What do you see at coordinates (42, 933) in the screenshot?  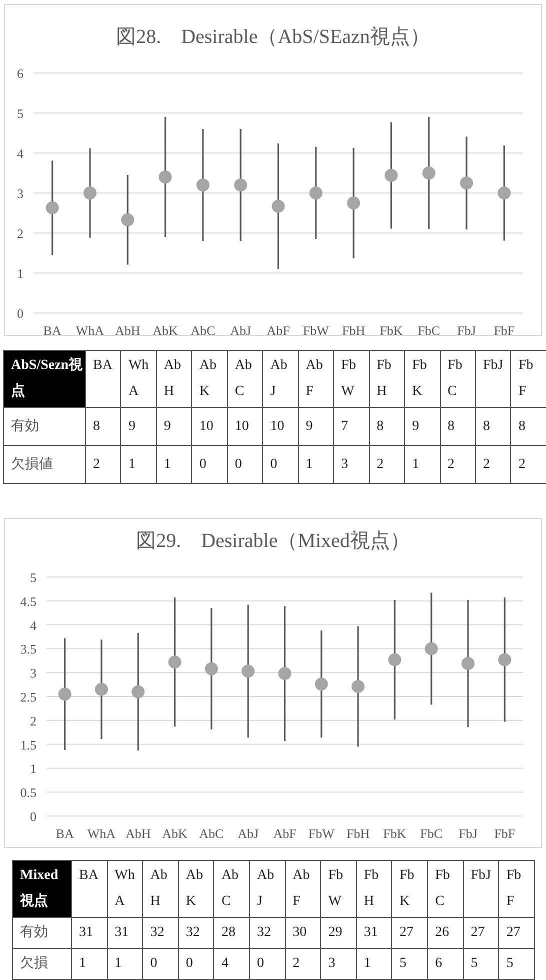 I see `y-tick-label: 有効` at bounding box center [42, 933].